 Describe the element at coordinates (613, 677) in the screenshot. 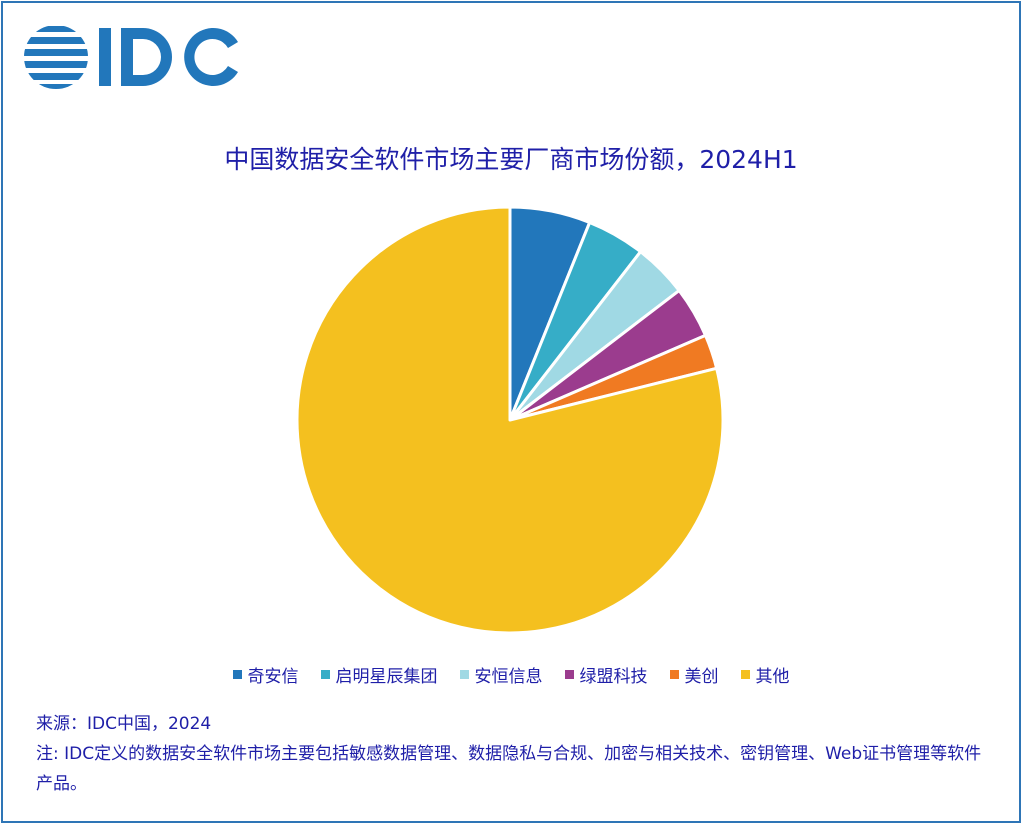

I see `legend-label: 绿盟科技` at that location.